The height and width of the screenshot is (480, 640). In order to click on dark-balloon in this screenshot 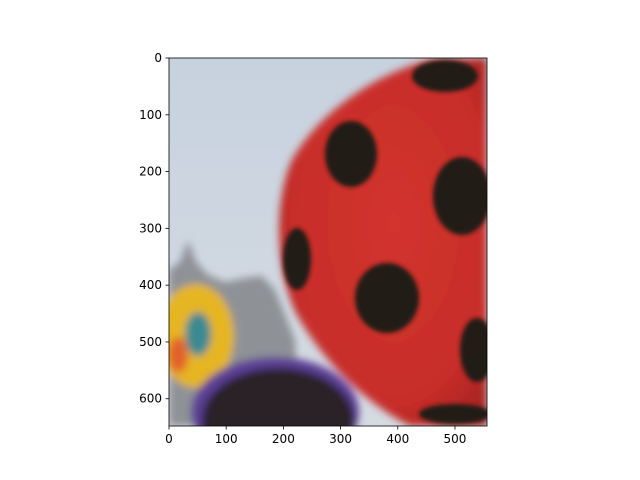, I will do `click(278, 397)`.